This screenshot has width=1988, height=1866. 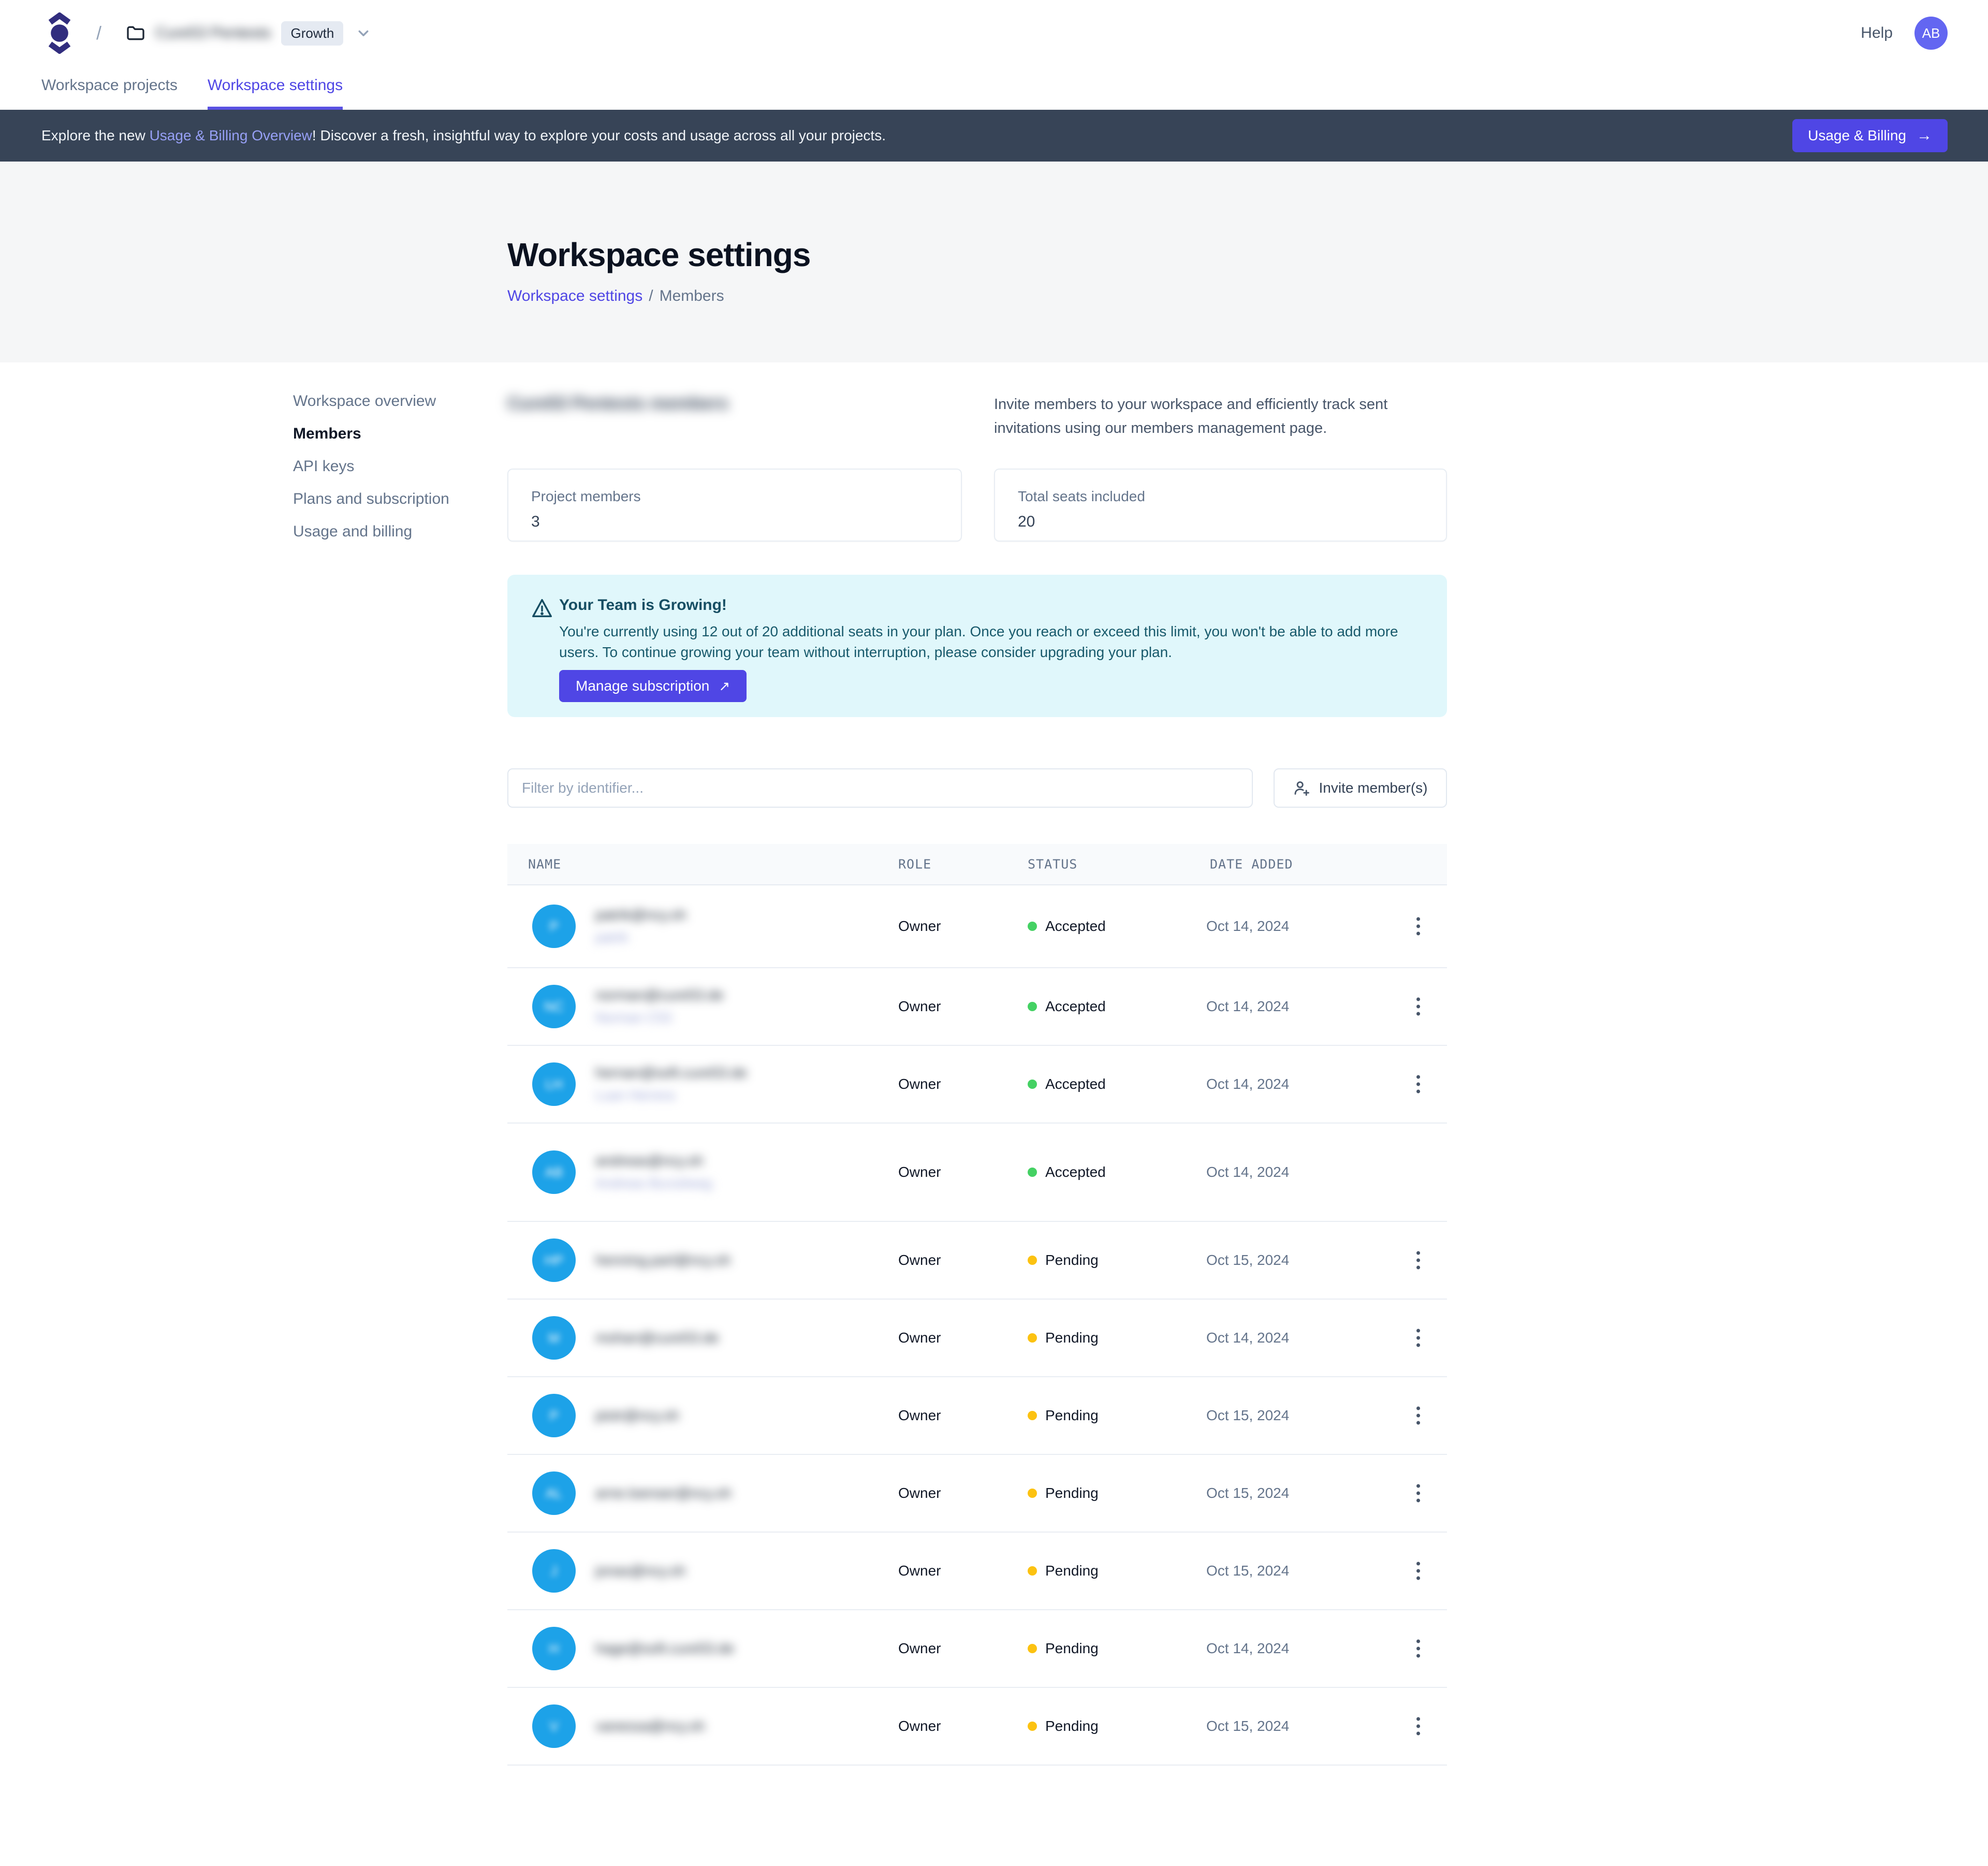 I want to click on member-name-cell: jonas@ncy.sh, so click(x=640, y=1571).